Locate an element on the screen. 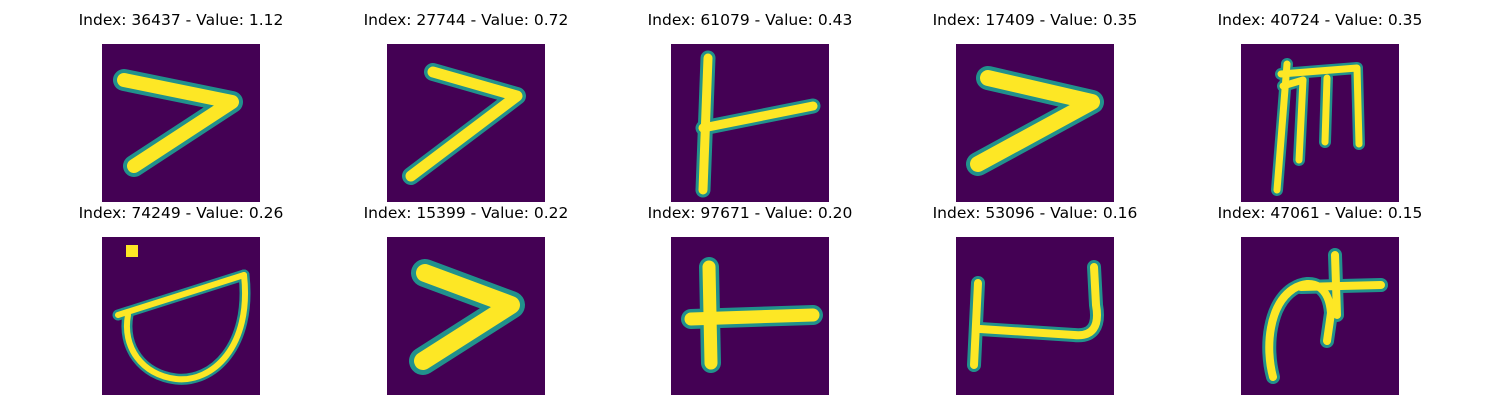  panel-title: Index: 53096 - Value: 0.16 is located at coordinates (1035, 213).